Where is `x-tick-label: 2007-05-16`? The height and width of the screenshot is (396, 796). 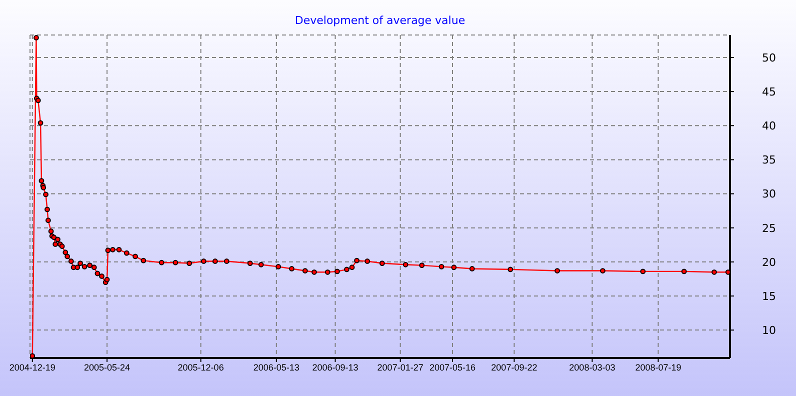 x-tick-label: 2007-05-16 is located at coordinates (452, 367).